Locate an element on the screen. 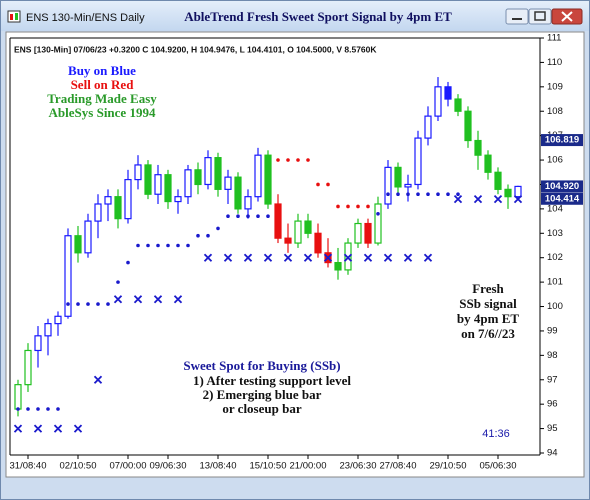 This screenshot has height=500, width=590. window-title: ENS 130-Min/ENS Daily is located at coordinates (85, 18).